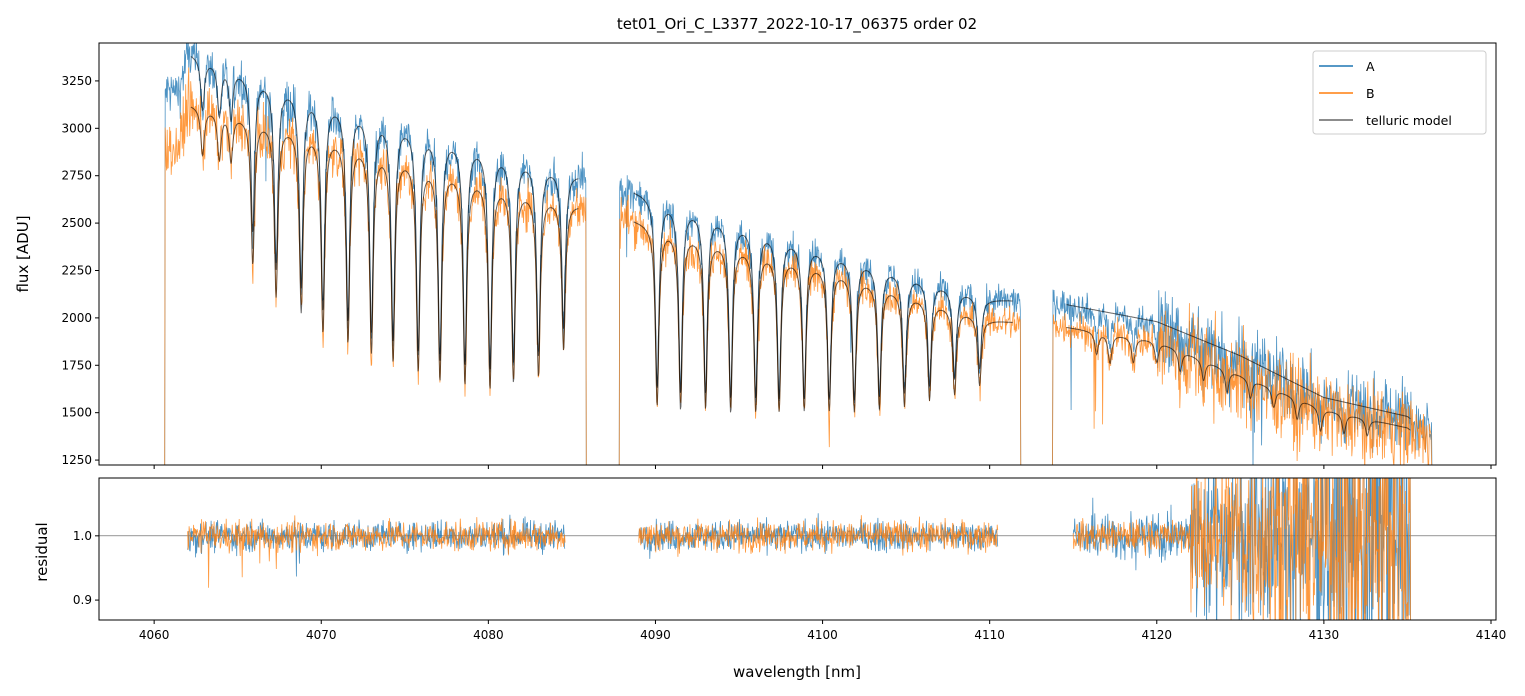 This screenshot has height=696, width=1525. I want to click on x-tick-label: 4090, so click(655, 635).